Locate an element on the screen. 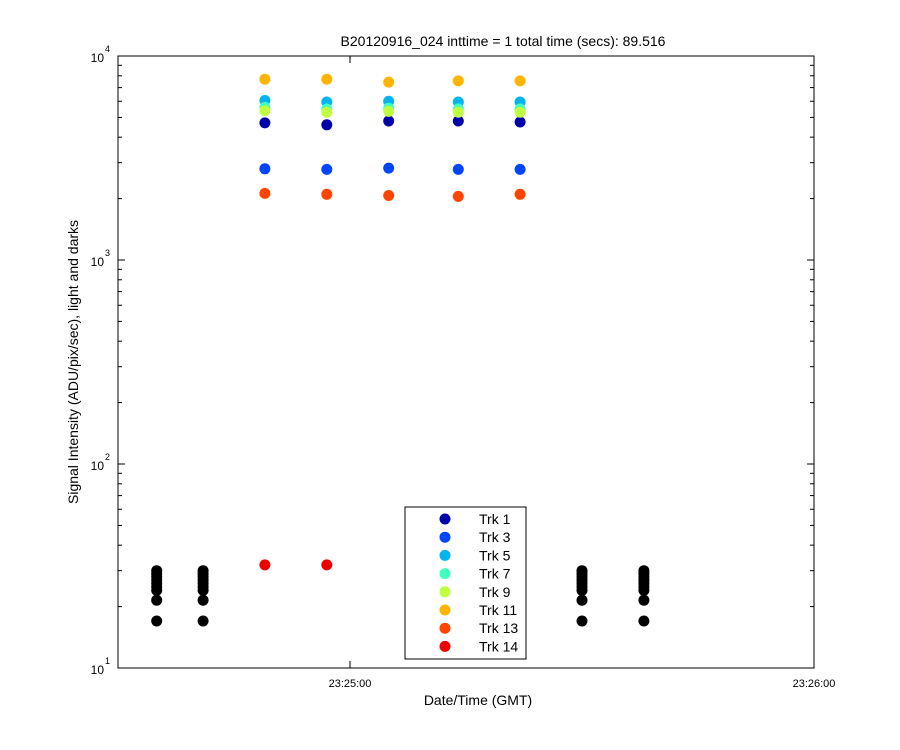 The width and height of the screenshot is (900, 750). y-tick-exp: 3 is located at coordinates (107, 253).